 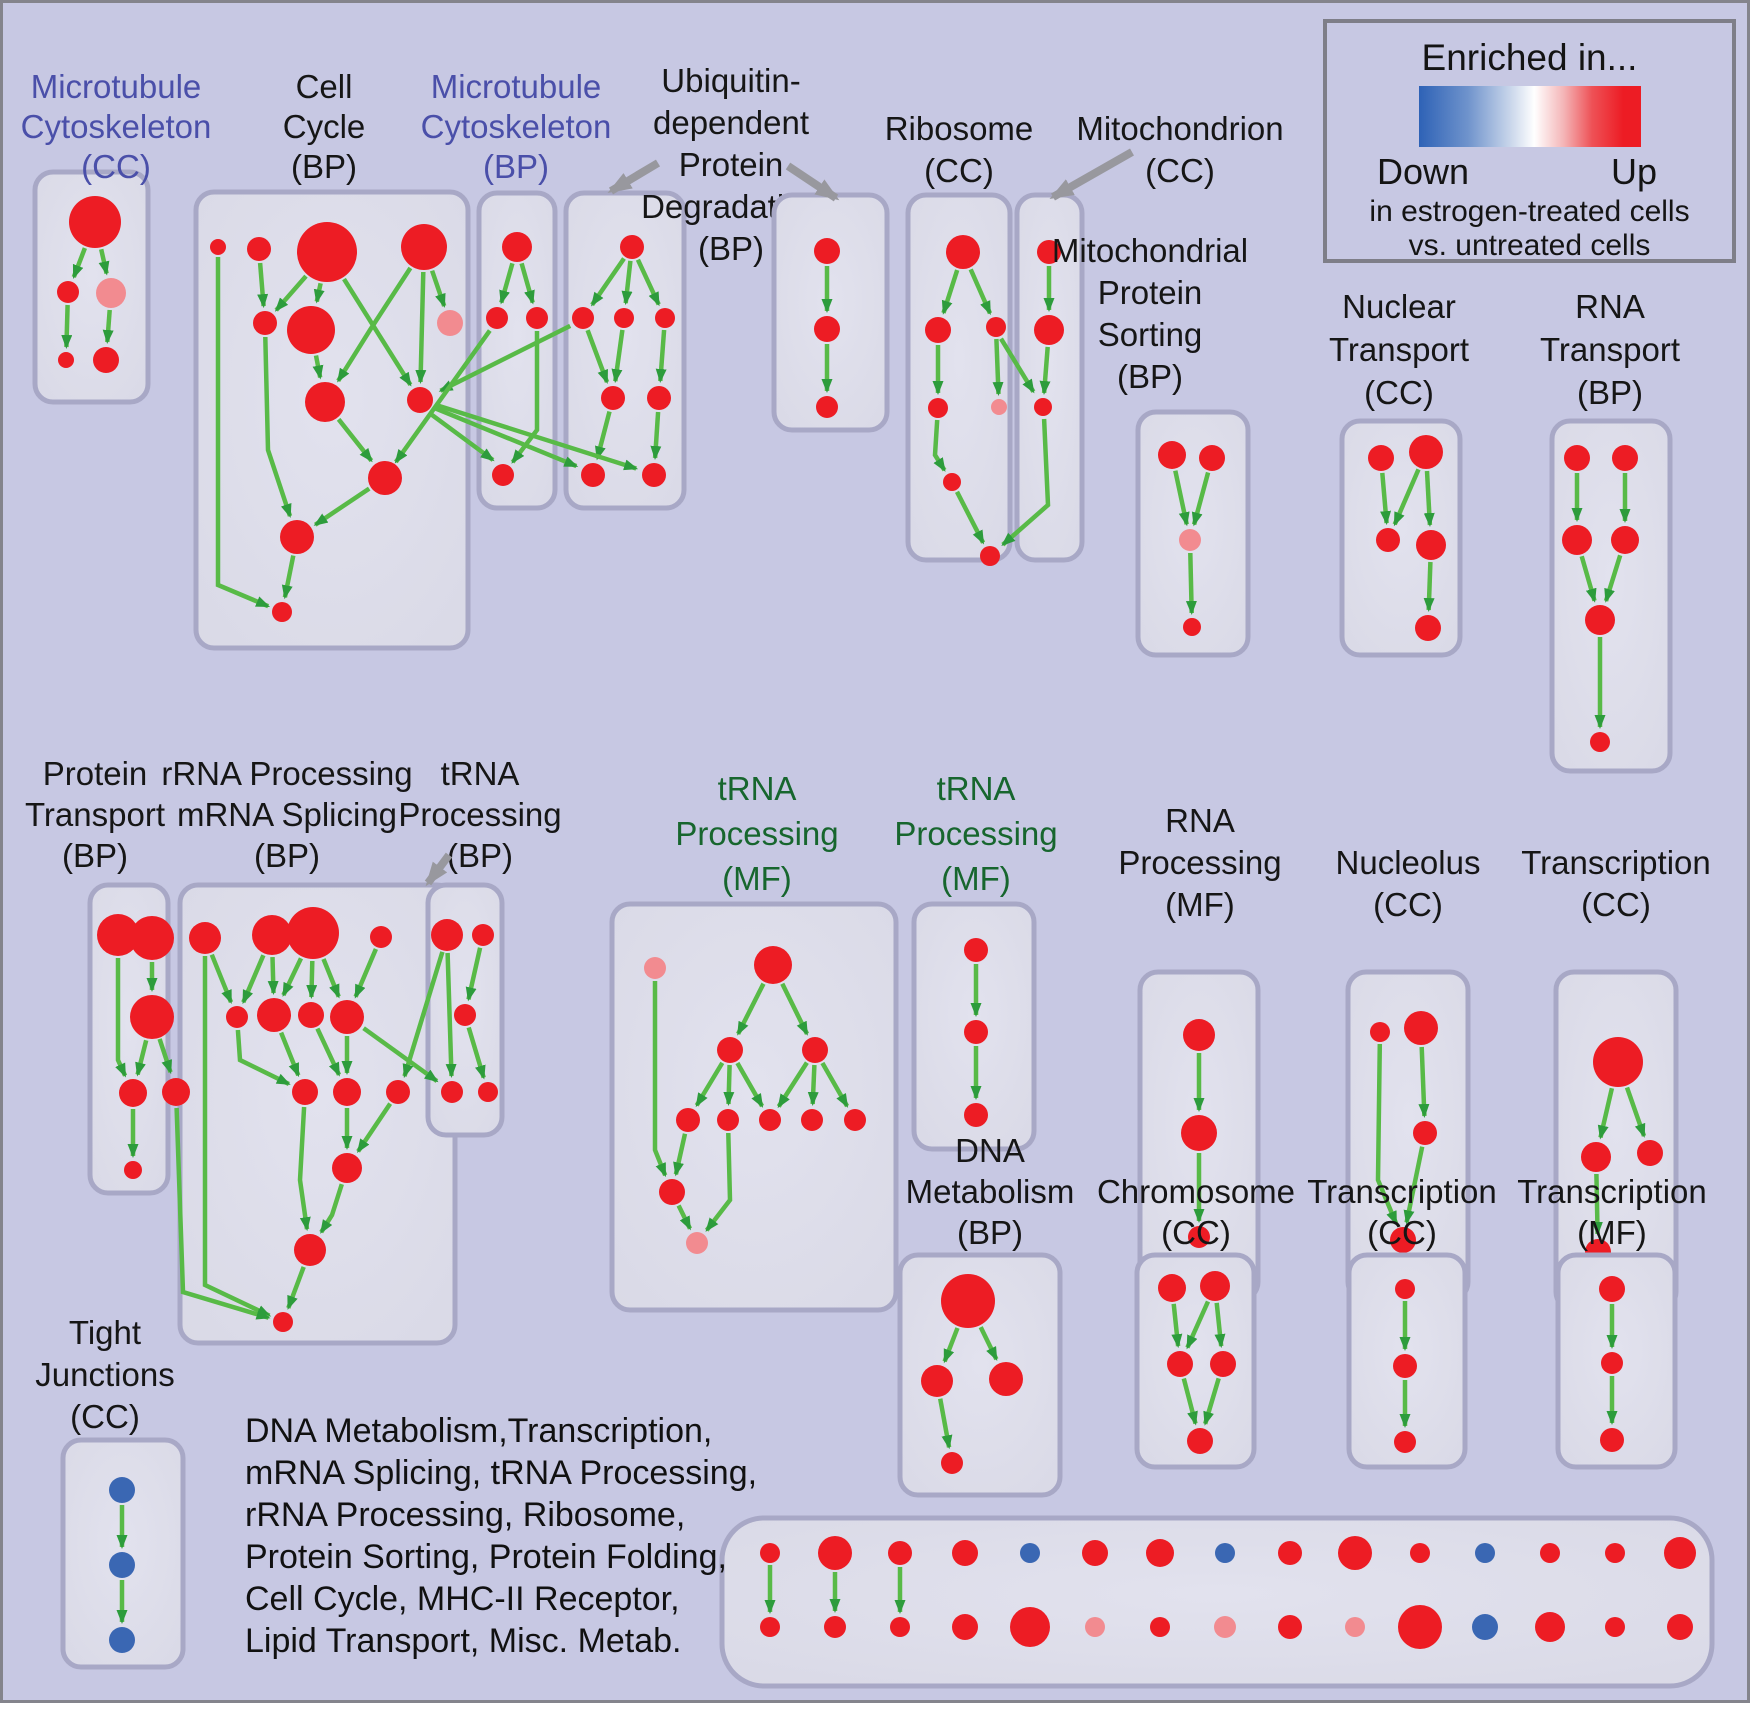 What do you see at coordinates (309, 1050) in the screenshot?
I see `cluster-rrna-processing-mrna-splicing-bp: rRNA Processing mRNA Splicing (BP)` at bounding box center [309, 1050].